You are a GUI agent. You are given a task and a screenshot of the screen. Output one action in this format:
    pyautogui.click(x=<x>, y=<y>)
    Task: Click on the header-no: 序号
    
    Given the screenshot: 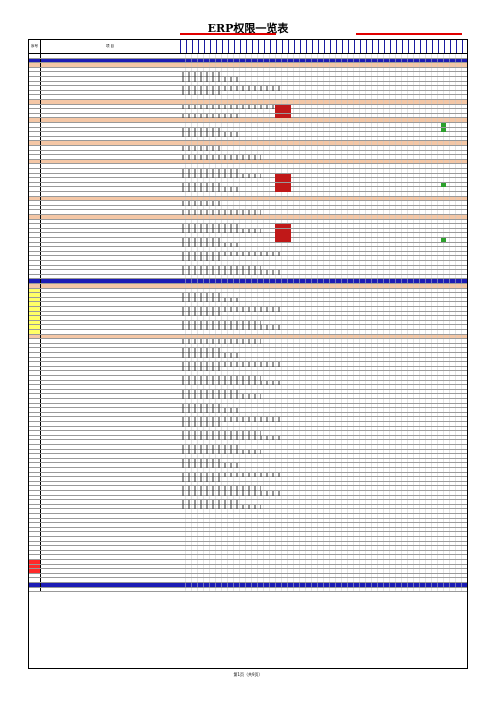 What is the action you would take?
    pyautogui.click(x=35, y=46)
    